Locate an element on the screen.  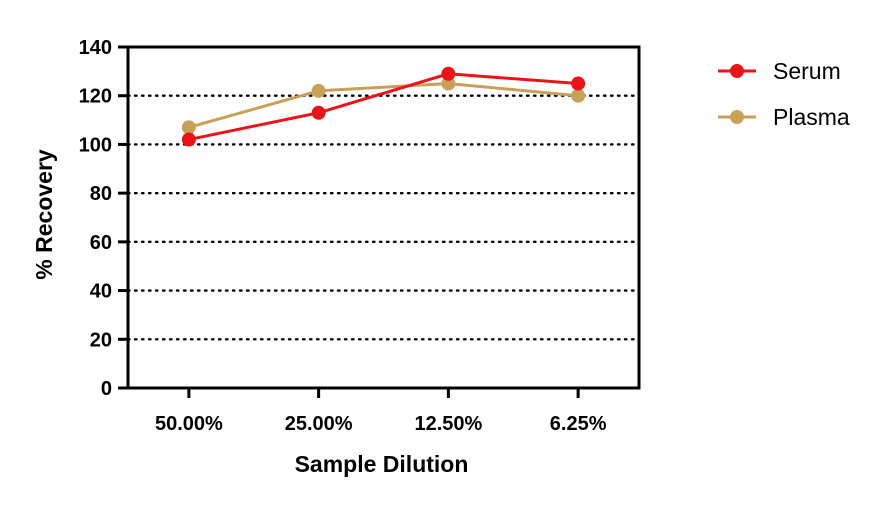
y-tick-label: 0 is located at coordinates (106, 389).